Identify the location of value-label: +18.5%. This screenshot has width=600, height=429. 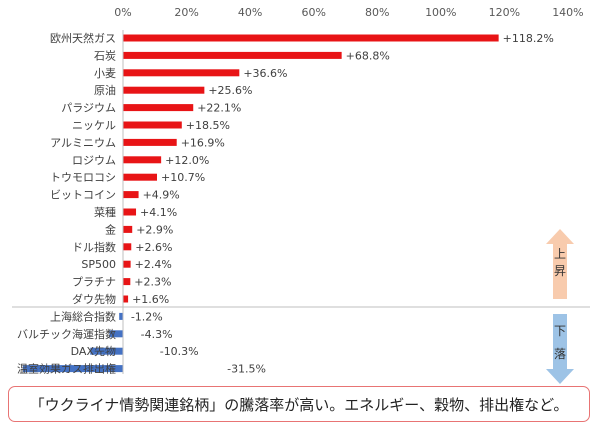
(208, 125).